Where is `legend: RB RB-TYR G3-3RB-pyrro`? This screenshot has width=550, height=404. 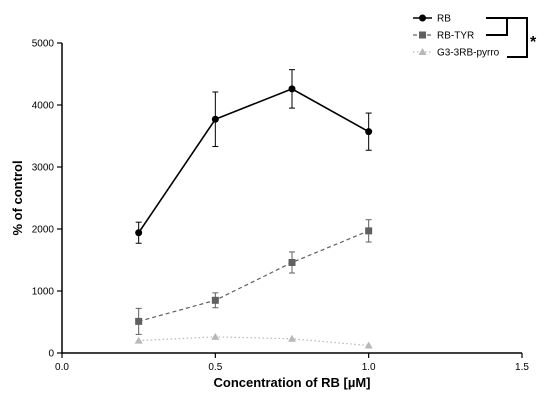
legend: RB RB-TYR G3-3RB-pyrro is located at coordinates (456, 36).